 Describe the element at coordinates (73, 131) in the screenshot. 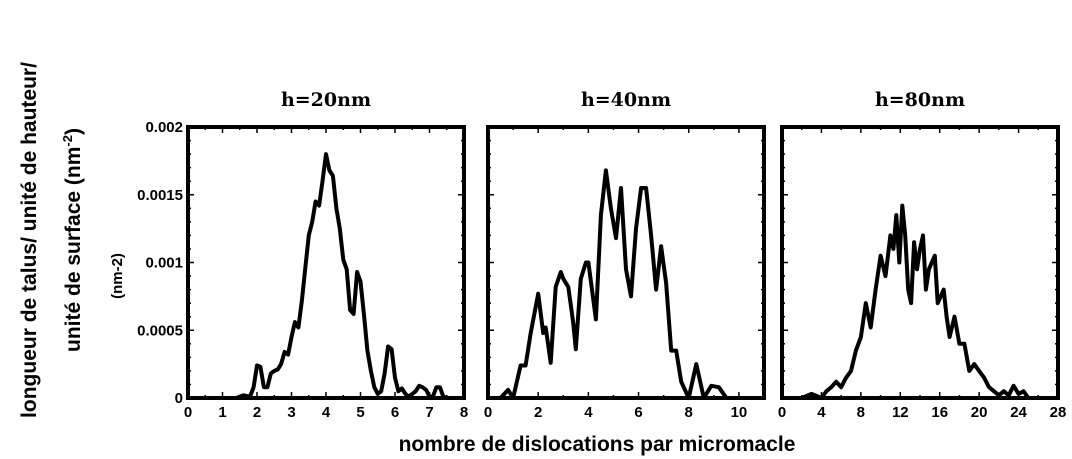

I see `y-axis-label-close: )` at that location.